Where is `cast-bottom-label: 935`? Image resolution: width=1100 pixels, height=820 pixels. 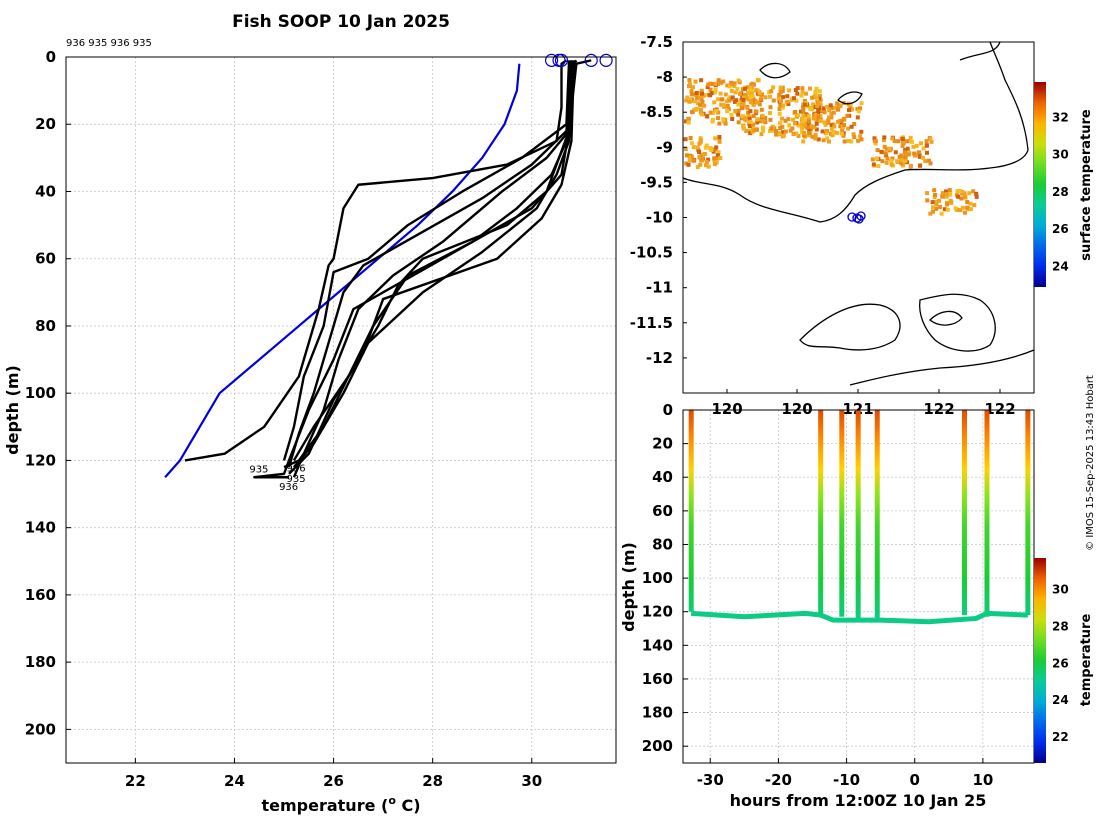
cast-bottom-label: 935 is located at coordinates (258, 470).